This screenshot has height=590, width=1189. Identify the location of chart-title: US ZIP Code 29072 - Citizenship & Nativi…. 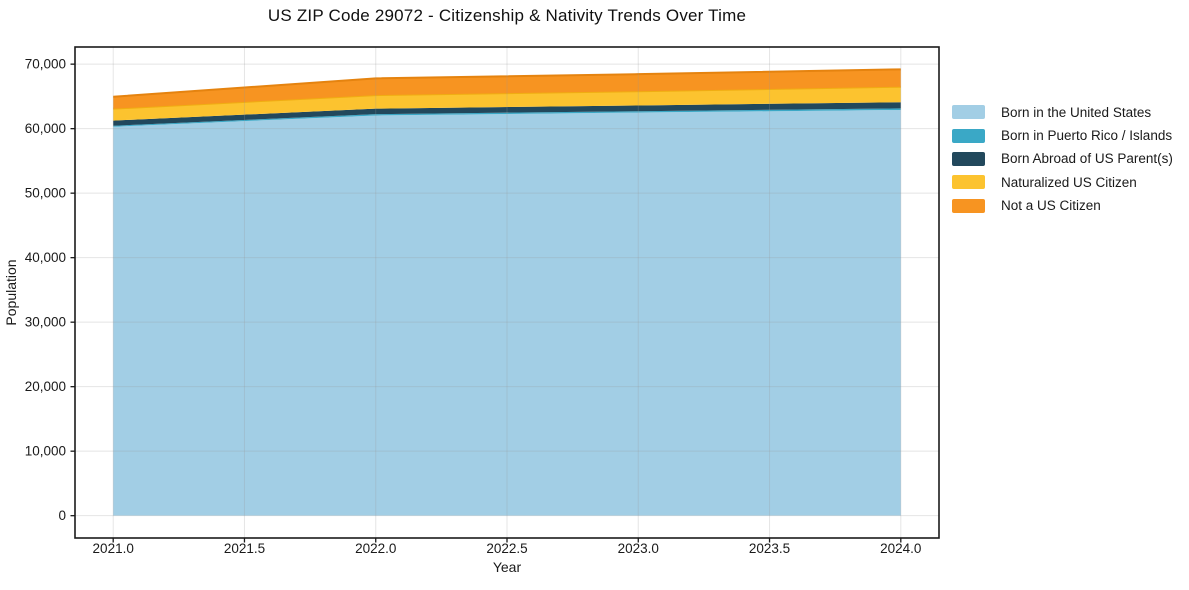
(507, 15).